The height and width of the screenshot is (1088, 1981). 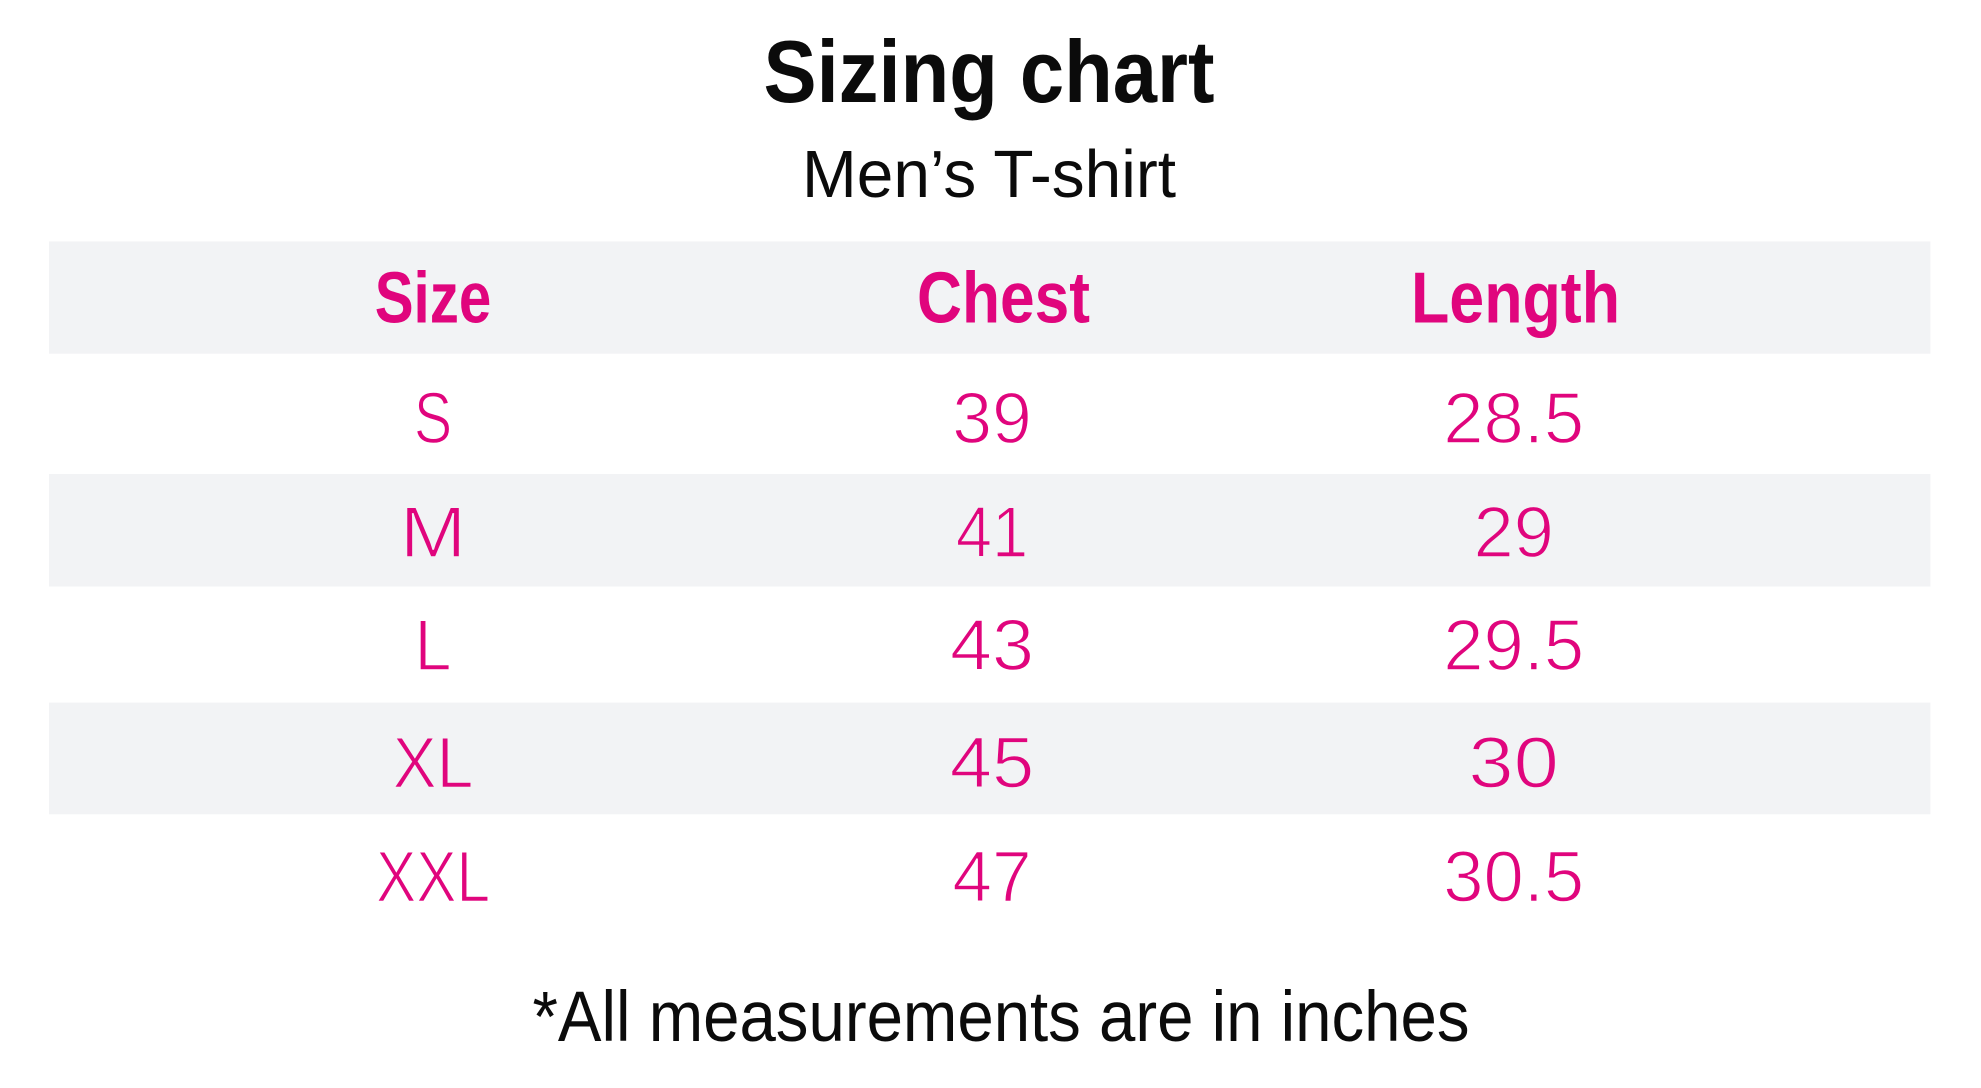 I want to click on svg-text: 45, so click(x=992, y=764).